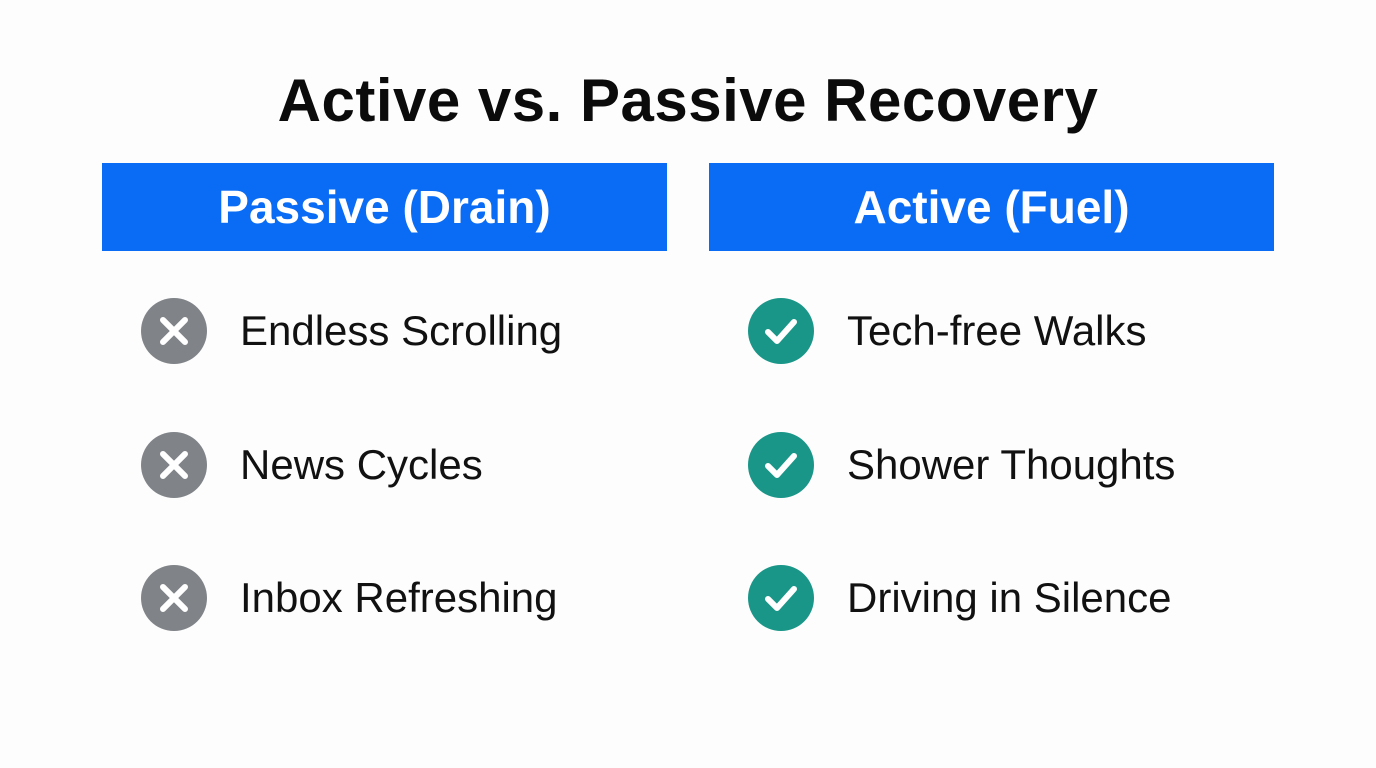 The width and height of the screenshot is (1376, 768). Describe the element at coordinates (1009, 597) in the screenshot. I see `item-label: Driving in Silence` at that location.